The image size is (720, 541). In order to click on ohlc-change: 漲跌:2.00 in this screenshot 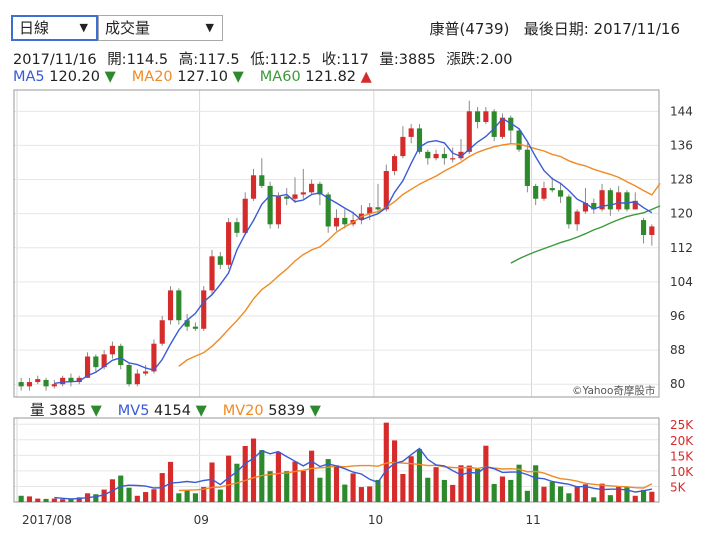, I will do `click(479, 60)`.